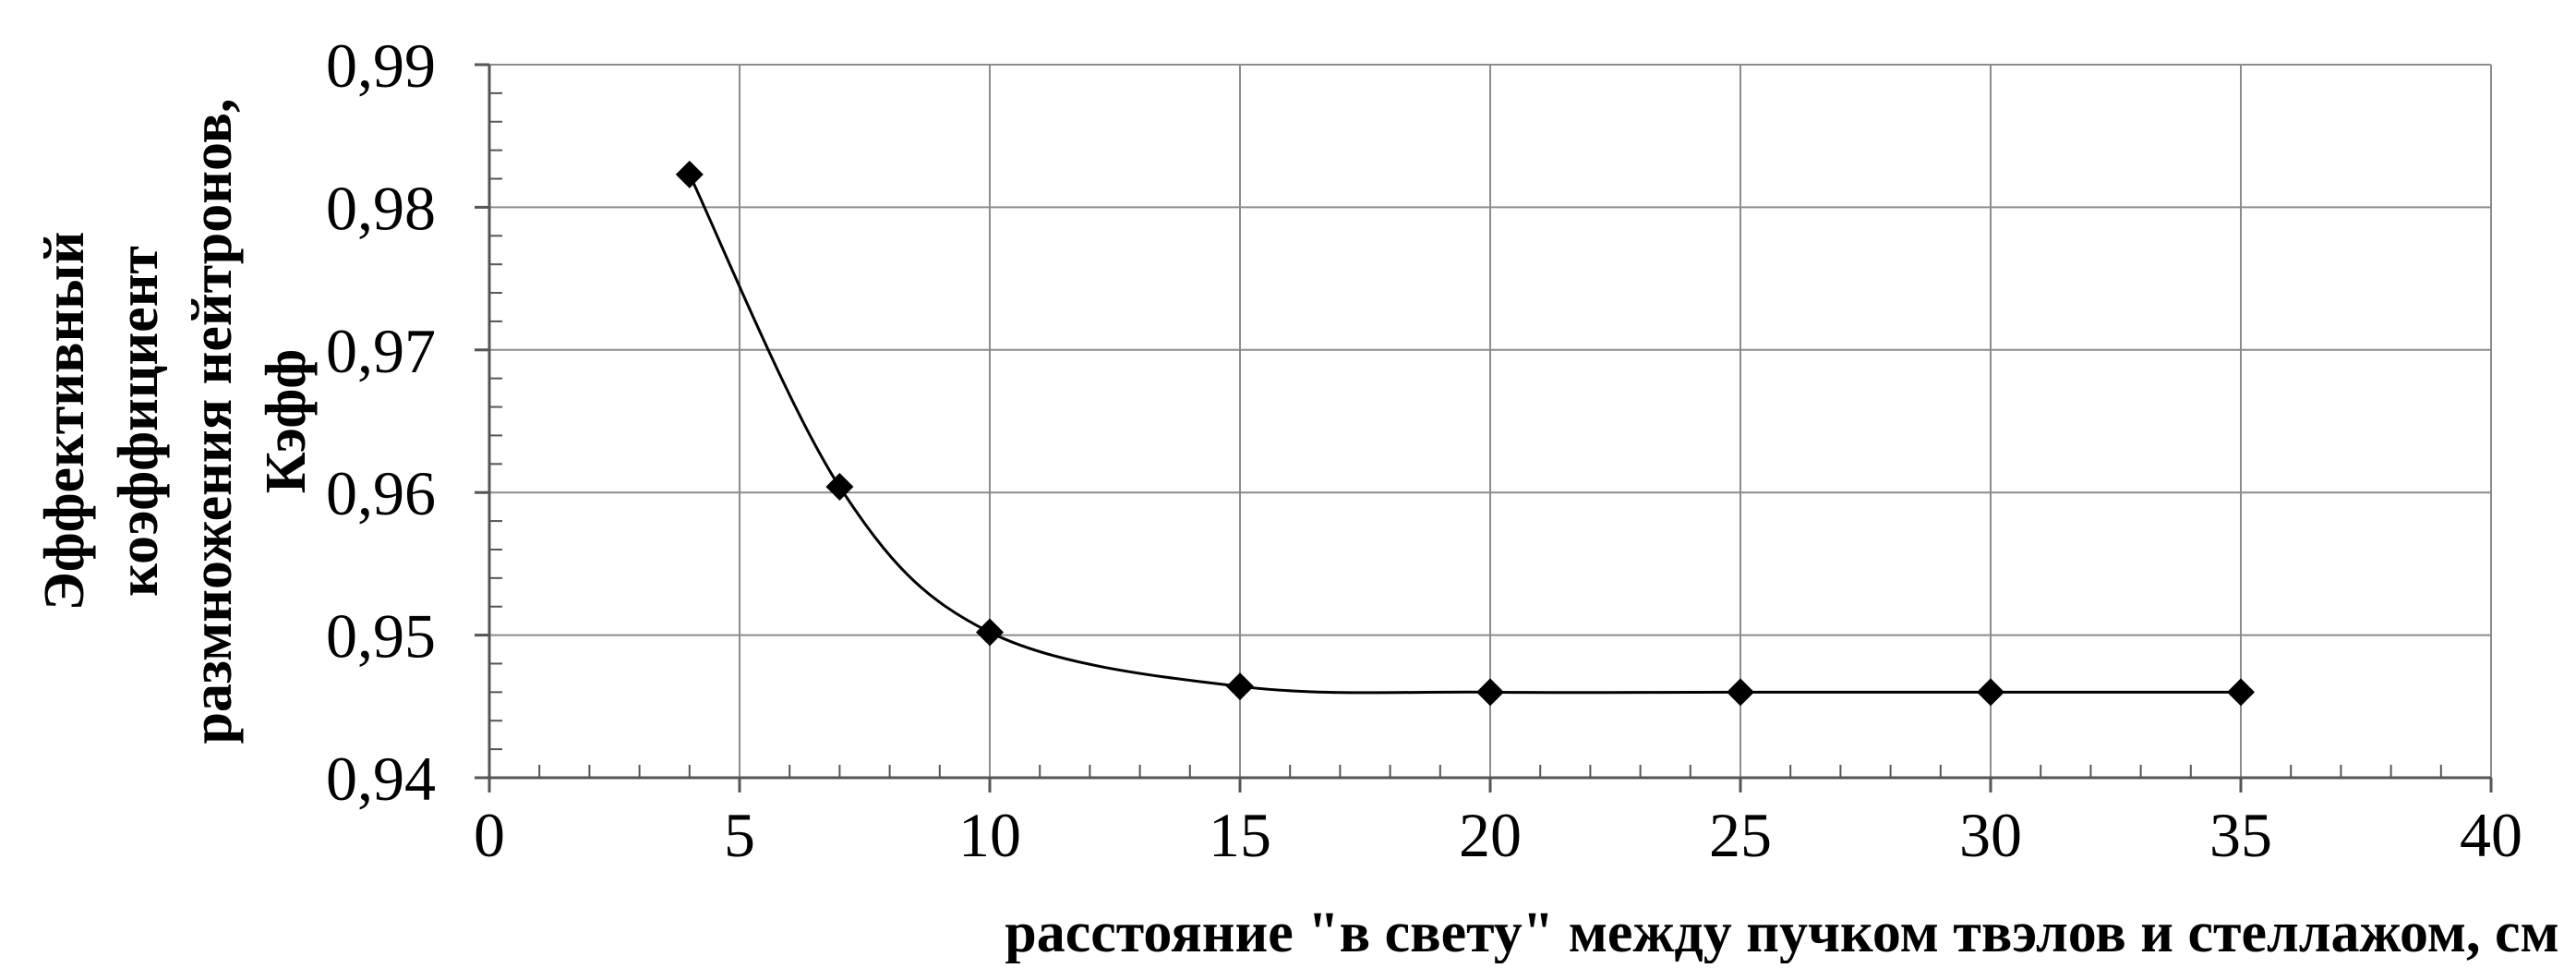 The height and width of the screenshot is (968, 2576). Describe the element at coordinates (1740, 835) in the screenshot. I see `x-tick-label: 25` at that location.